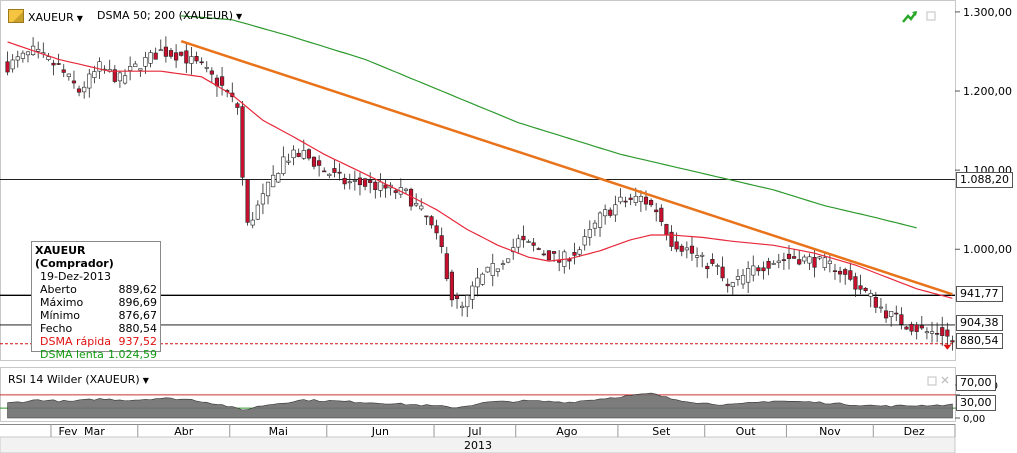 Image resolution: width=1017 pixels, height=453 pixels. What do you see at coordinates (94, 431) in the screenshot?
I see `month-label: Mar` at bounding box center [94, 431].